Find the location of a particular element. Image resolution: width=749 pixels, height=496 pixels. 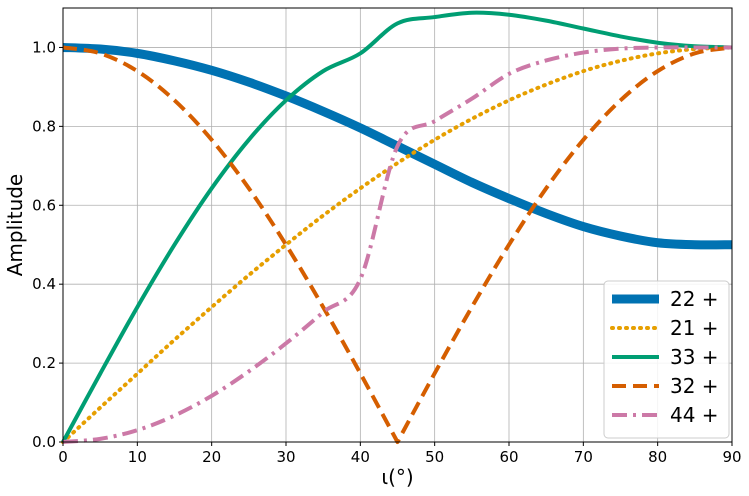

y-tick-label: 0.6 is located at coordinates (44, 205).